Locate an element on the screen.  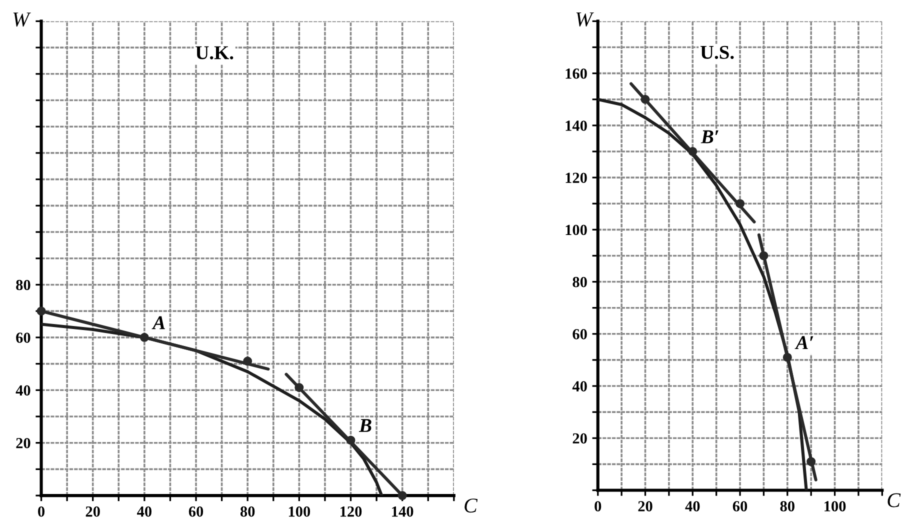
y-tick-label: 100 is located at coordinates (576, 230).